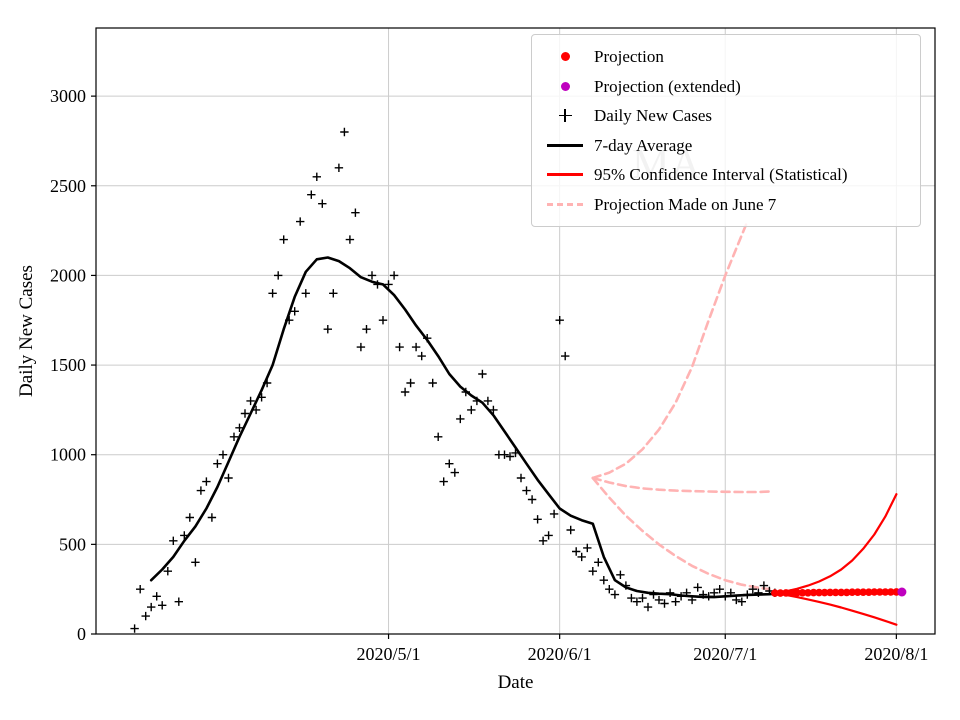 The width and height of the screenshot is (960, 720). I want to click on x-tick-label: 2020/6/1, so click(560, 654).